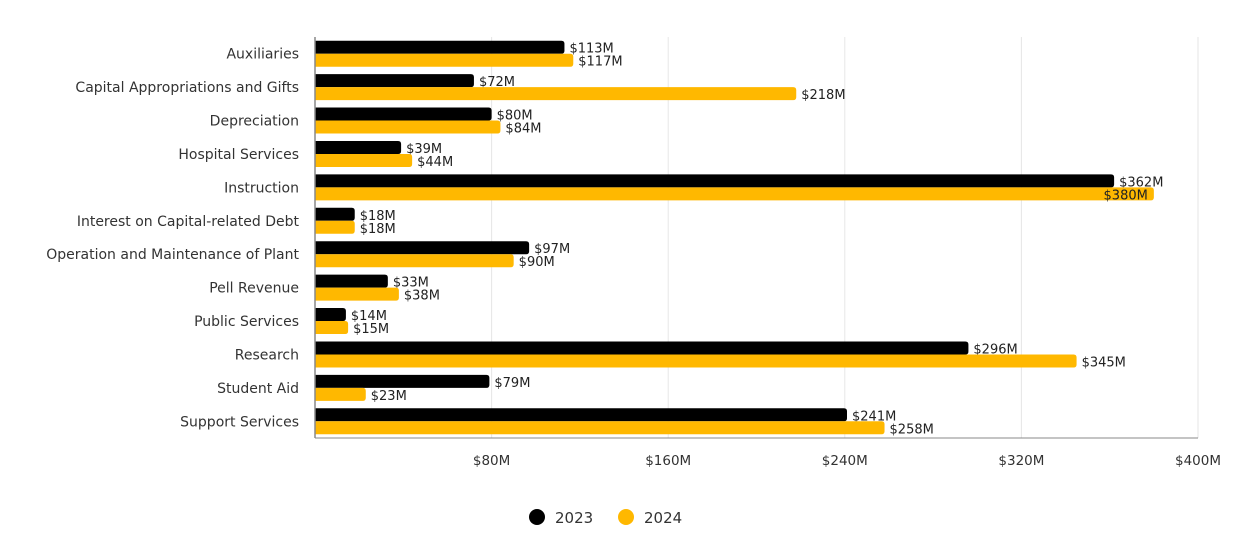 This screenshot has width=1241, height=537. I want to click on data-label: $14M, so click(369, 316).